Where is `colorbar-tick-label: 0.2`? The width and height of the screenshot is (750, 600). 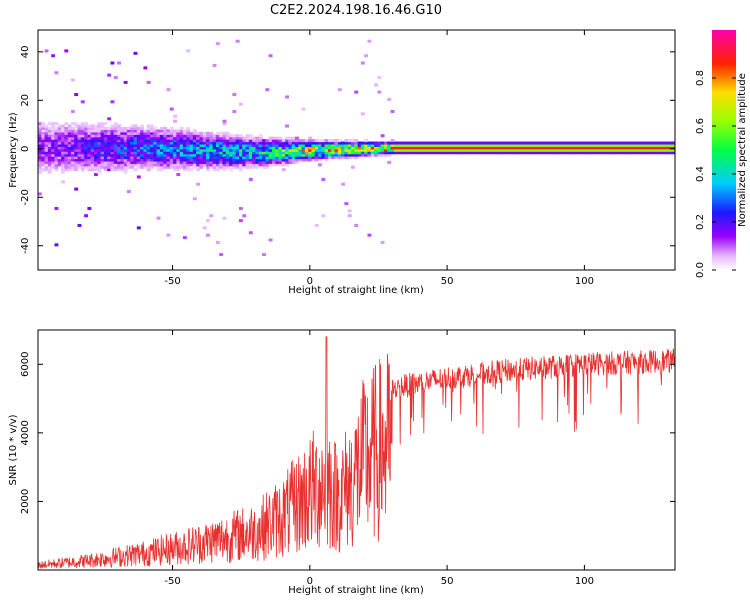 colorbar-tick-label: 0.2 is located at coordinates (700, 222).